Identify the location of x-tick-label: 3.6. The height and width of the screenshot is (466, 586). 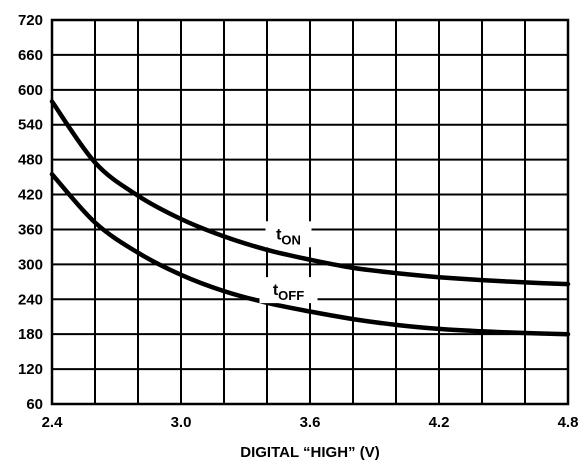
(310, 422).